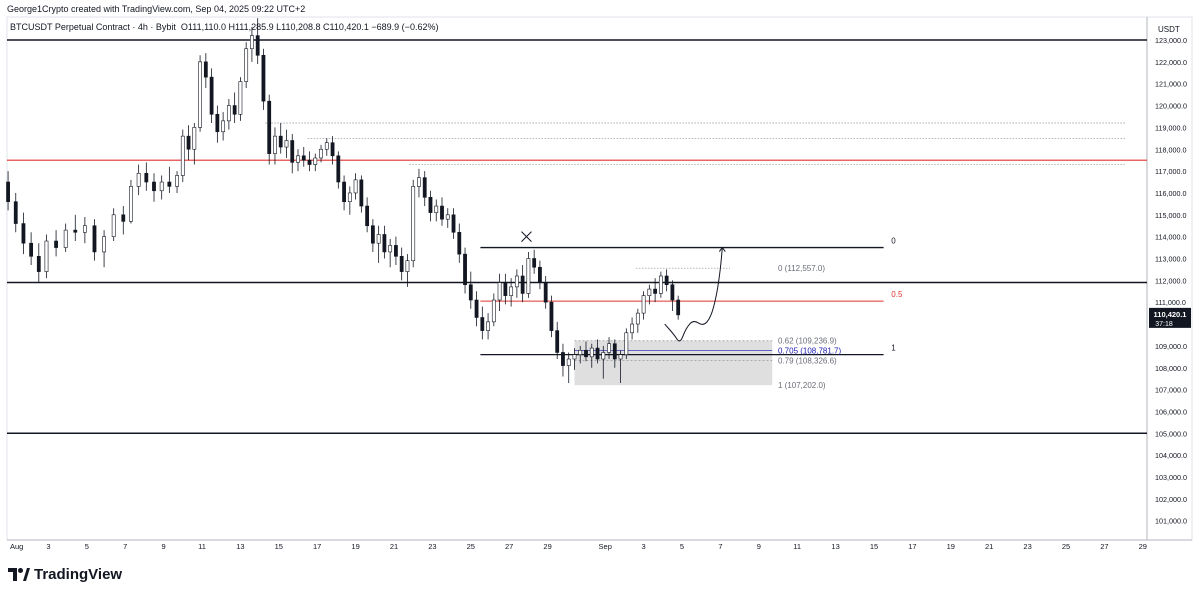 The height and width of the screenshot is (594, 1199). Describe the element at coordinates (874, 546) in the screenshot. I see `x-tick-label: 15` at that location.